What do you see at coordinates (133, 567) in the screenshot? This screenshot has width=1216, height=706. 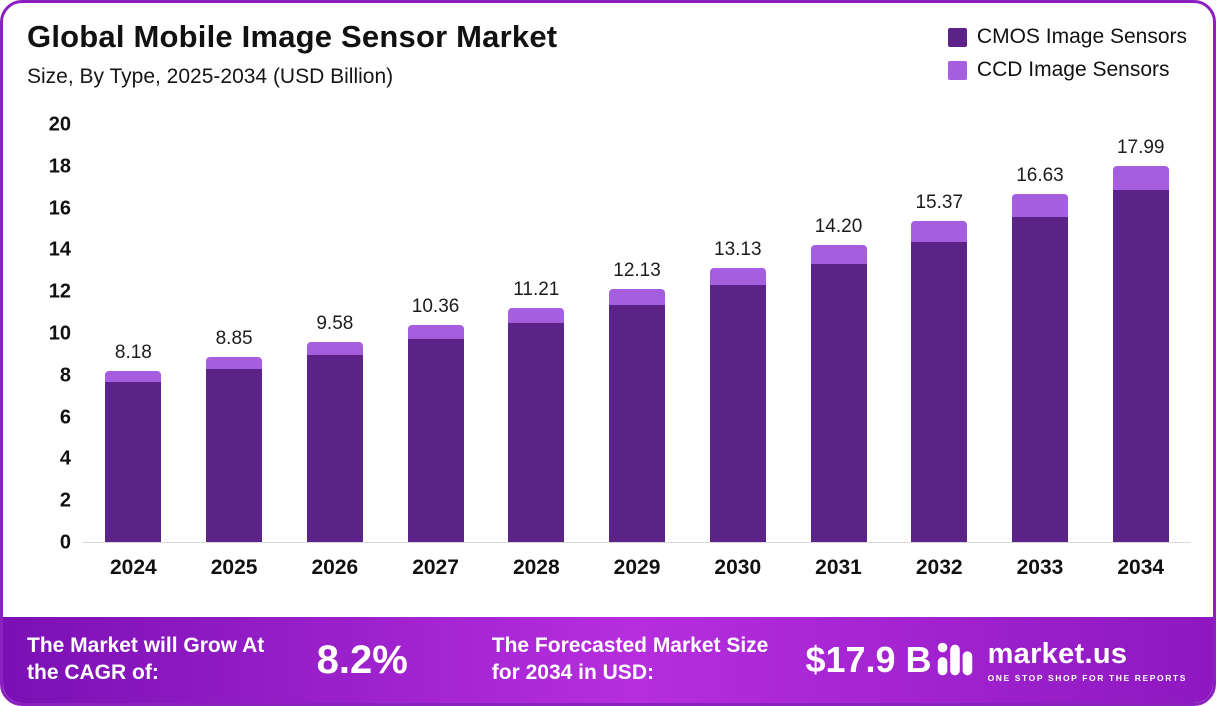 I see `x-tick-label: 2024` at bounding box center [133, 567].